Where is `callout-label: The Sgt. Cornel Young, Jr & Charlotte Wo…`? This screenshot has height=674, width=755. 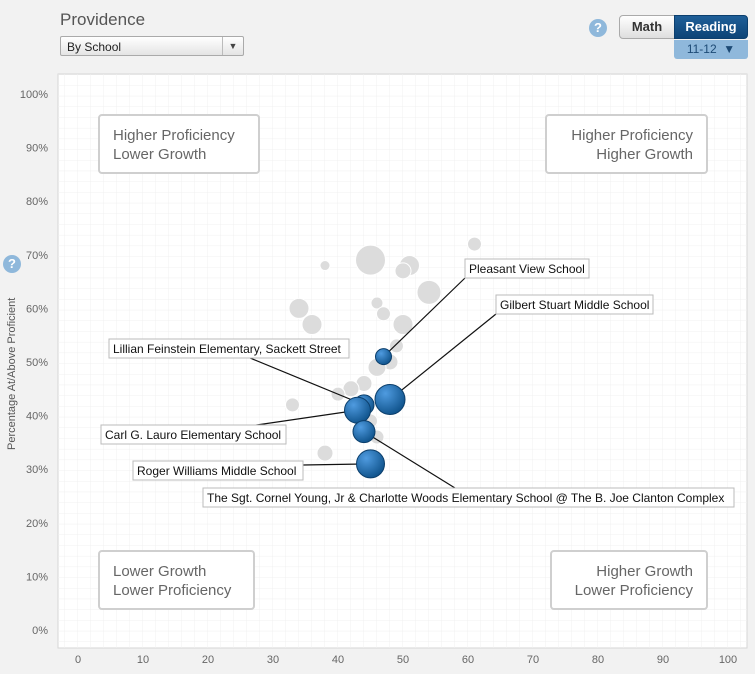
callout-label: The Sgt. Cornel Young, Jr & Charlotte Wo… is located at coordinates (465, 498).